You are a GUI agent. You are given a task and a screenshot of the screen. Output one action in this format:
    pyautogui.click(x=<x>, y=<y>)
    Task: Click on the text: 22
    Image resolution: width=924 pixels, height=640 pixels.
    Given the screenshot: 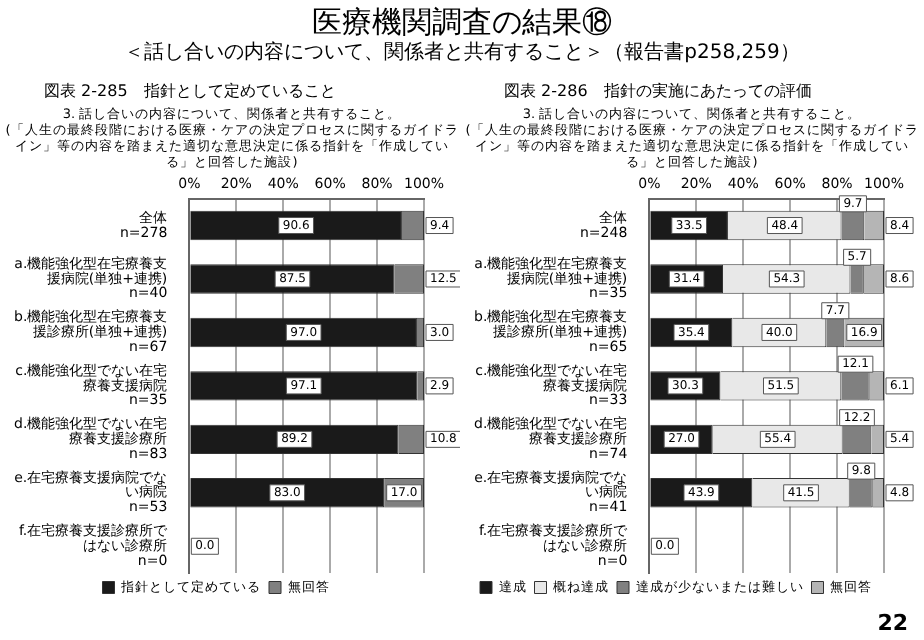 What is the action you would take?
    pyautogui.click(x=892, y=623)
    